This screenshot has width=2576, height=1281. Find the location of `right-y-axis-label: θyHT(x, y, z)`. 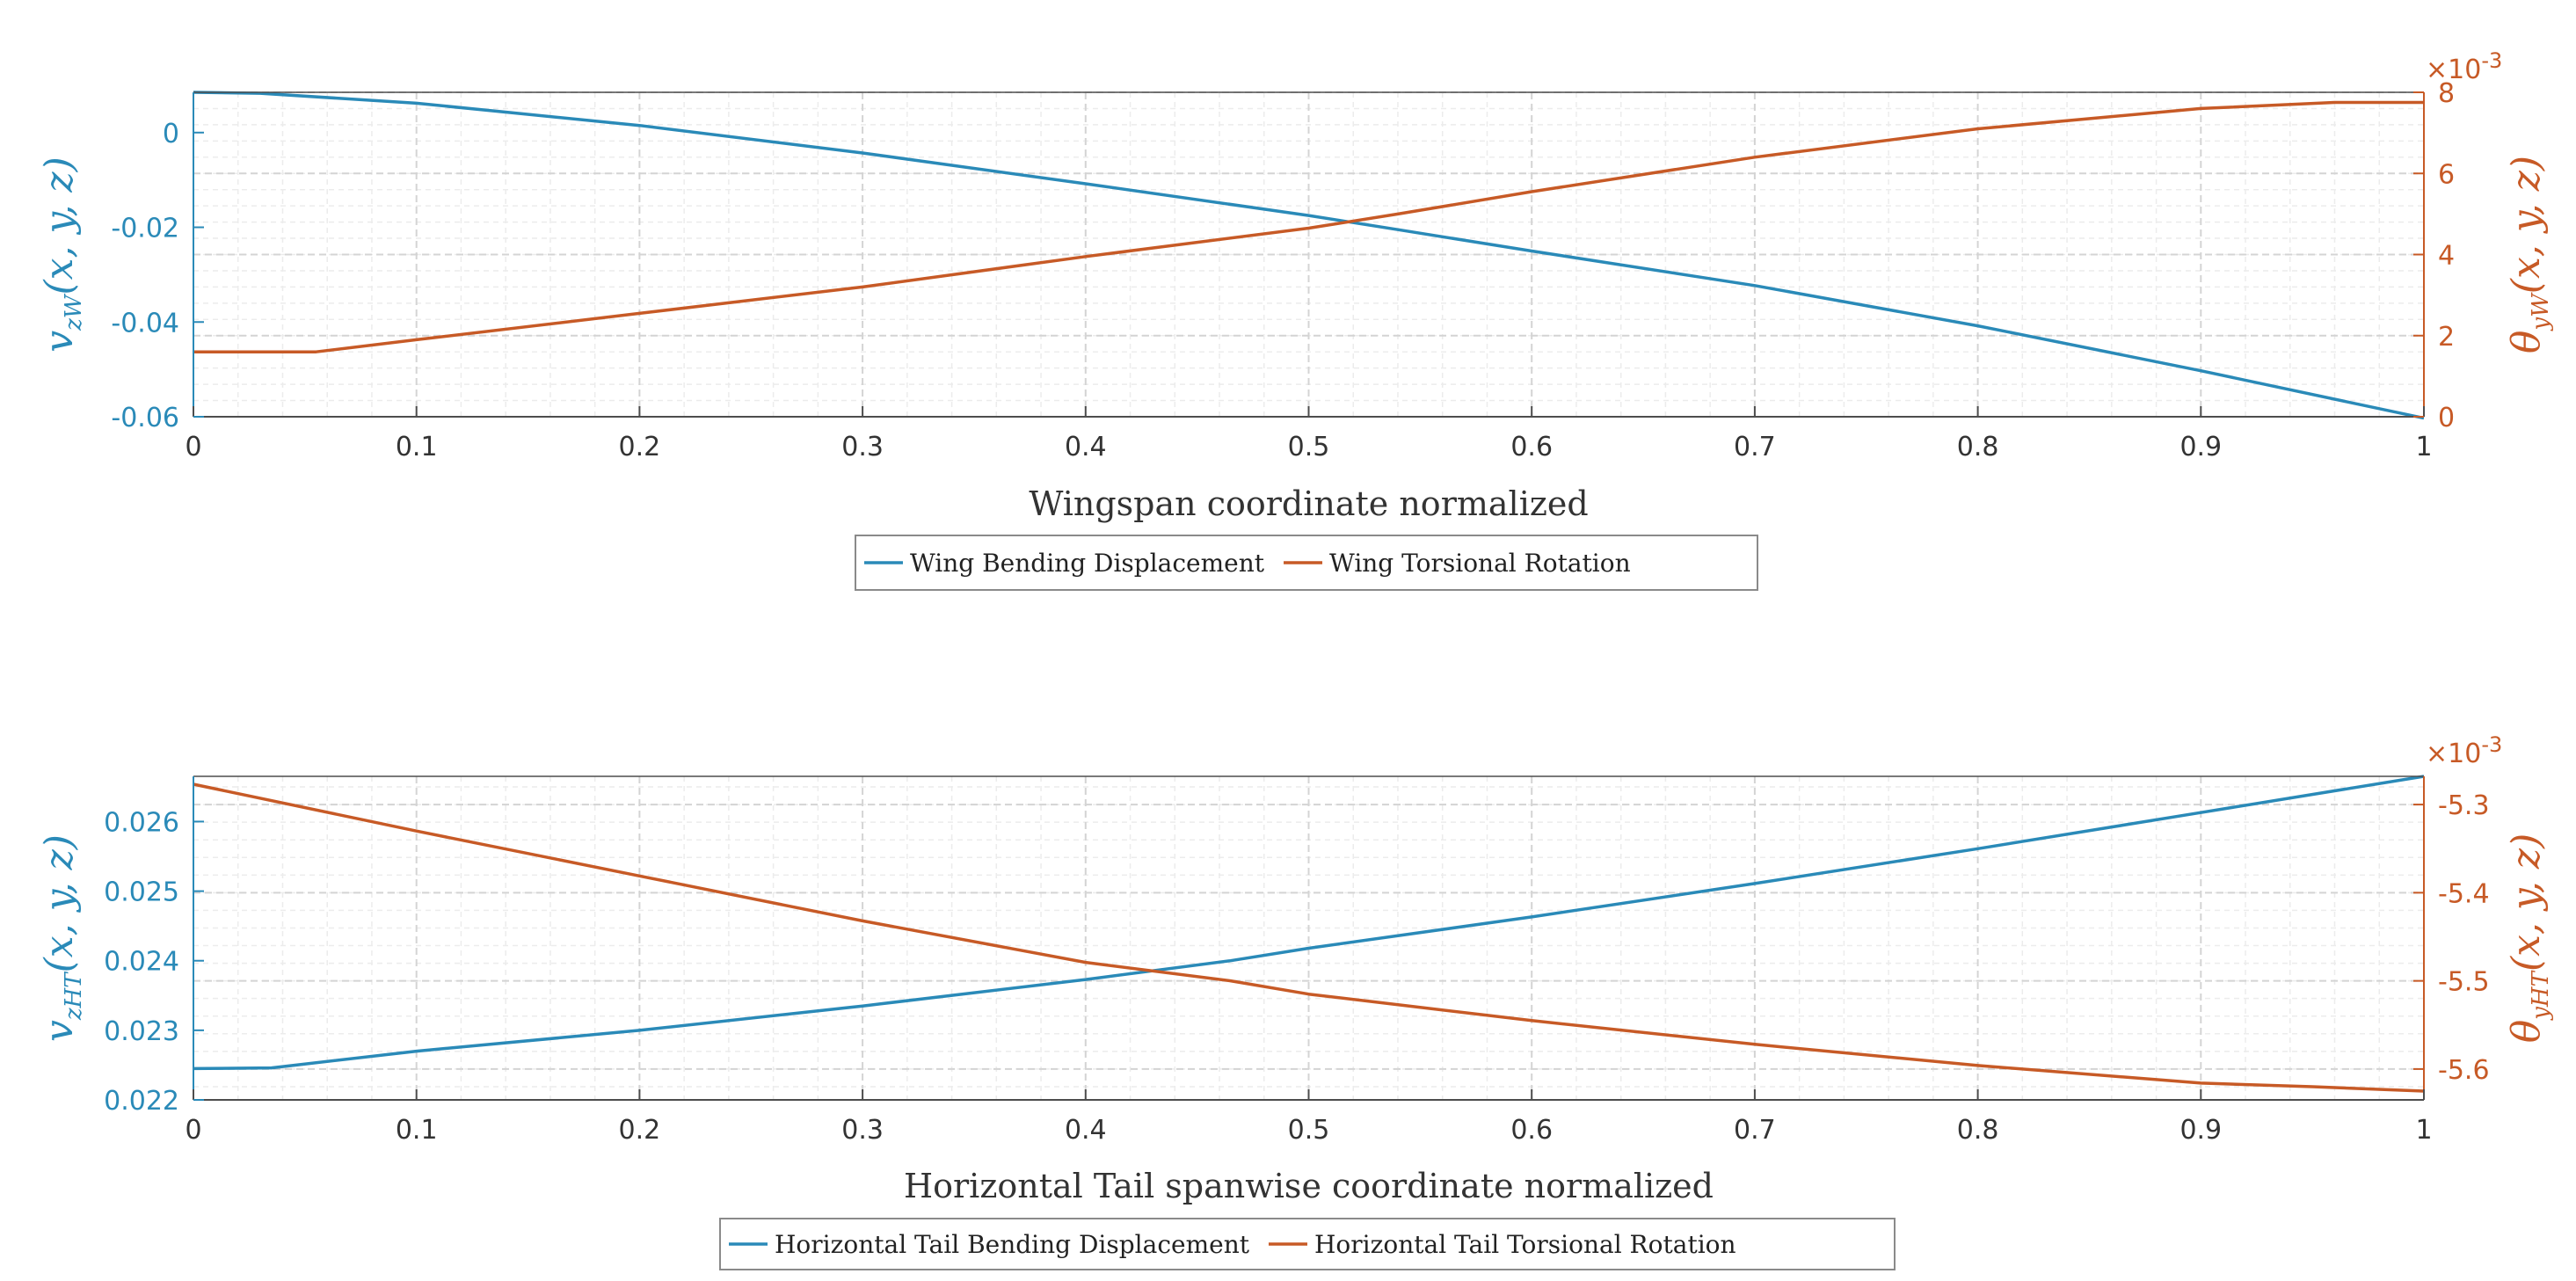

right-y-axis-label: θyHT(x, y, z) is located at coordinates (2529, 938).